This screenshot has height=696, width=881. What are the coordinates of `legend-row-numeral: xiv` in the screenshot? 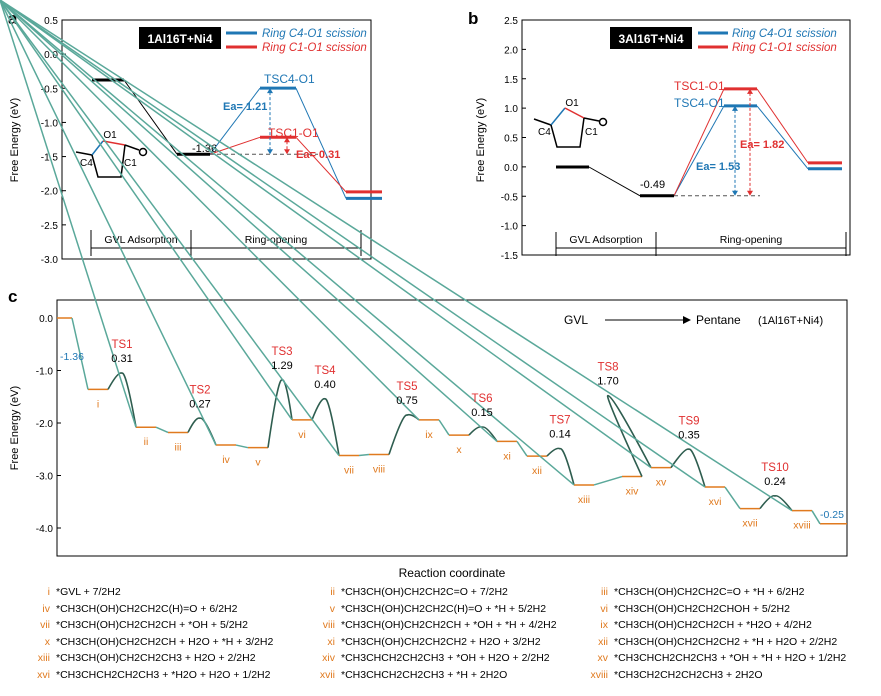 It's located at (328, 658).